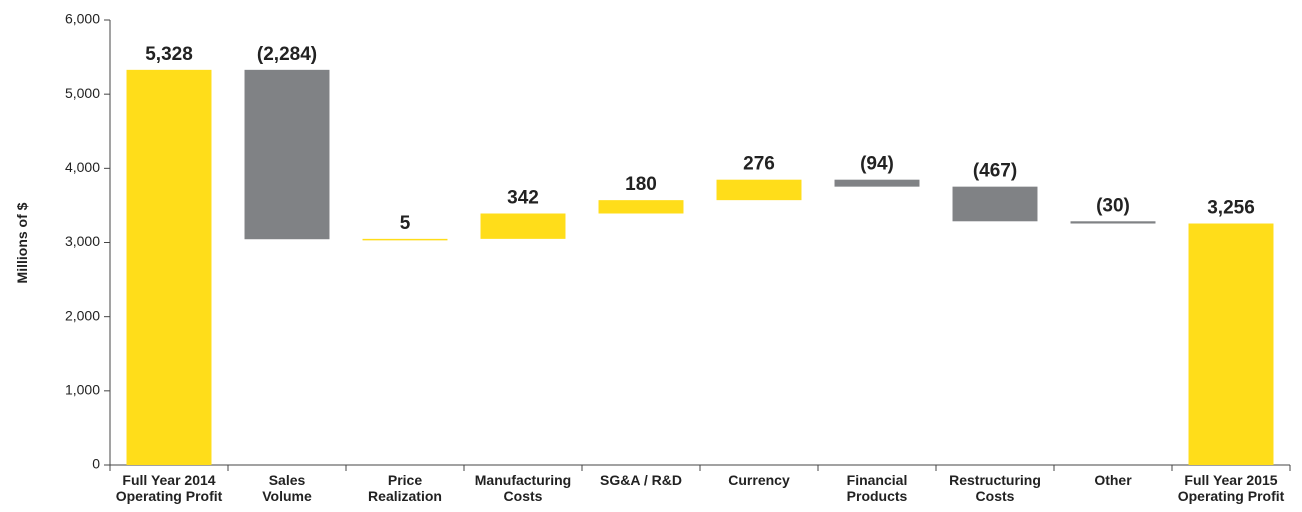 The height and width of the screenshot is (512, 1302). What do you see at coordinates (287, 480) in the screenshot?
I see `x-tick-label-line: Sales` at bounding box center [287, 480].